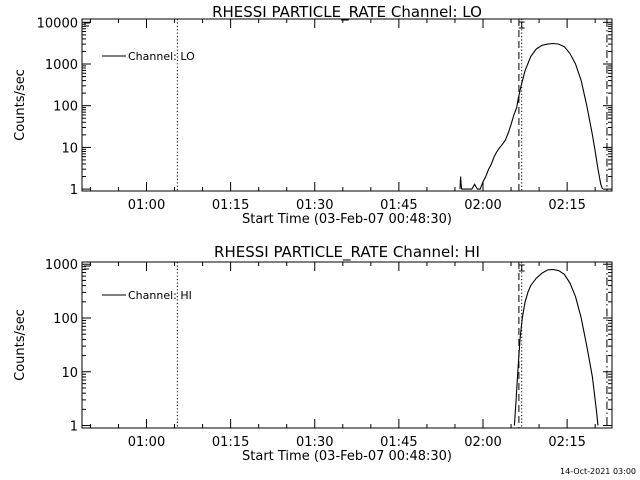  Describe the element at coordinates (160, 295) in the screenshot. I see `legend-label: Channel: HI` at that location.